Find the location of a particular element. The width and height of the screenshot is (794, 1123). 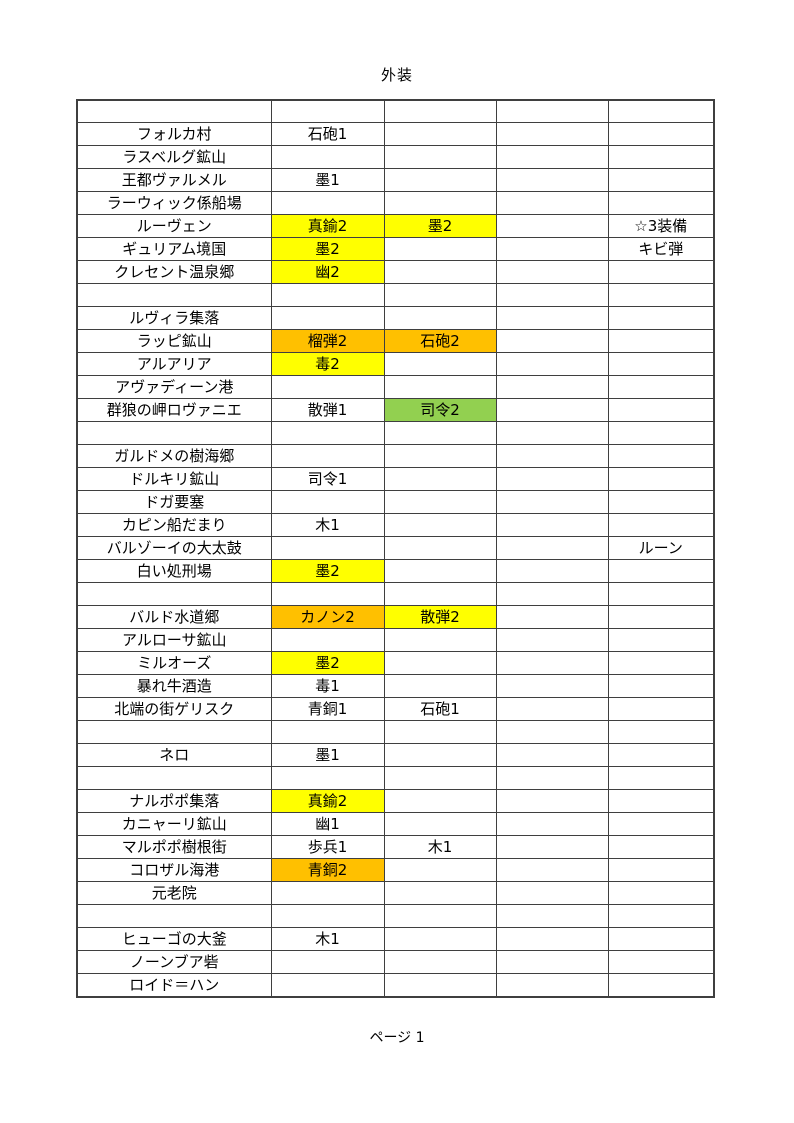

table-row: バルゾーイの大太鼓 ルーン is located at coordinates (395, 548).